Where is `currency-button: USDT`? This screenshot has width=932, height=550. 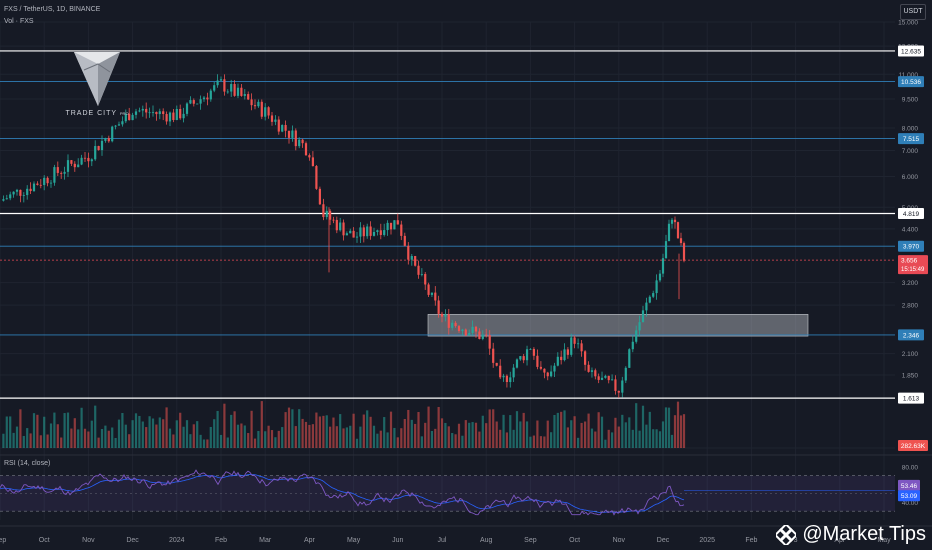
currency-button: USDT is located at coordinates (913, 12).